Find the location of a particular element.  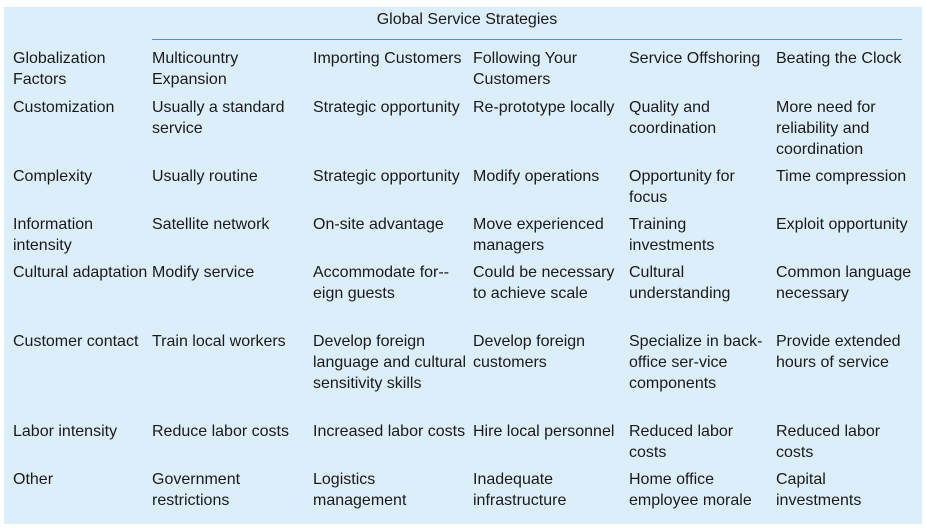

table-cell: Move experienced managers is located at coordinates (538, 235).